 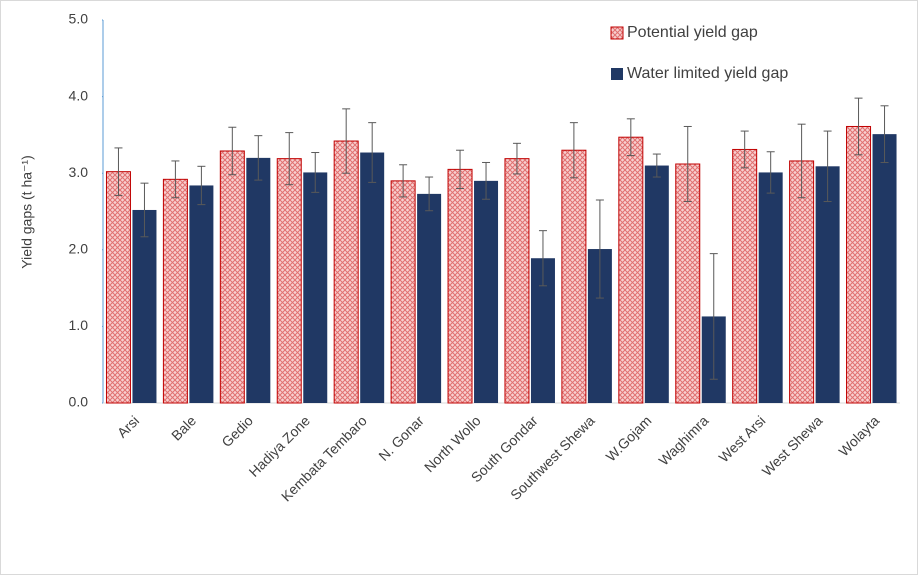 What do you see at coordinates (237, 431) in the screenshot?
I see `x-tick-label: Gedio` at bounding box center [237, 431].